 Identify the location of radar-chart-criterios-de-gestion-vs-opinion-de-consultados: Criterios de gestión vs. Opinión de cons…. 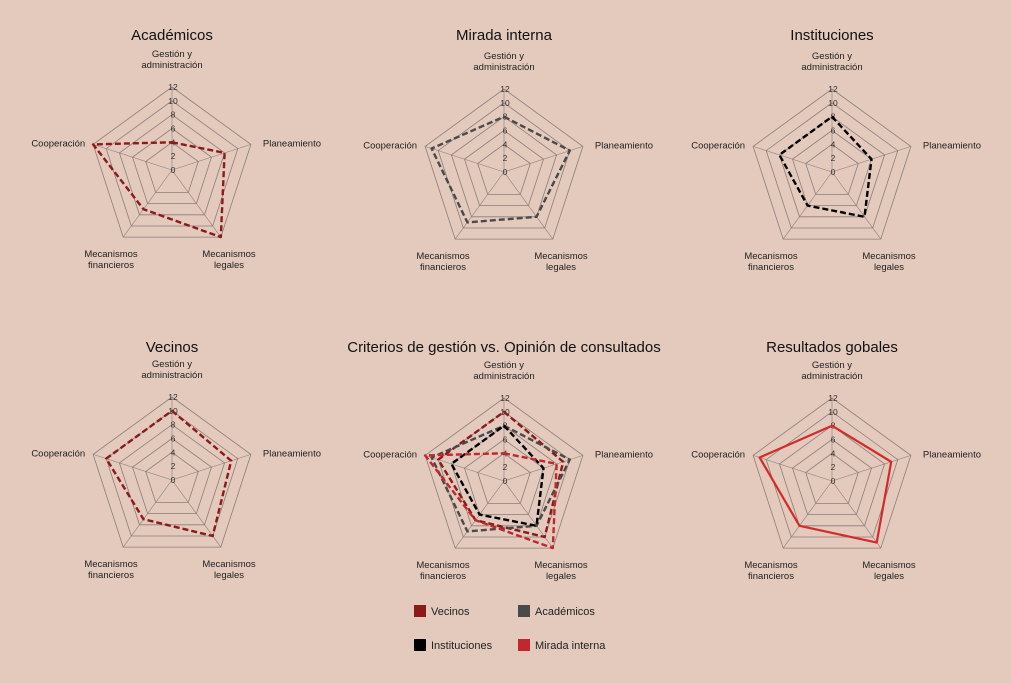
(504, 460).